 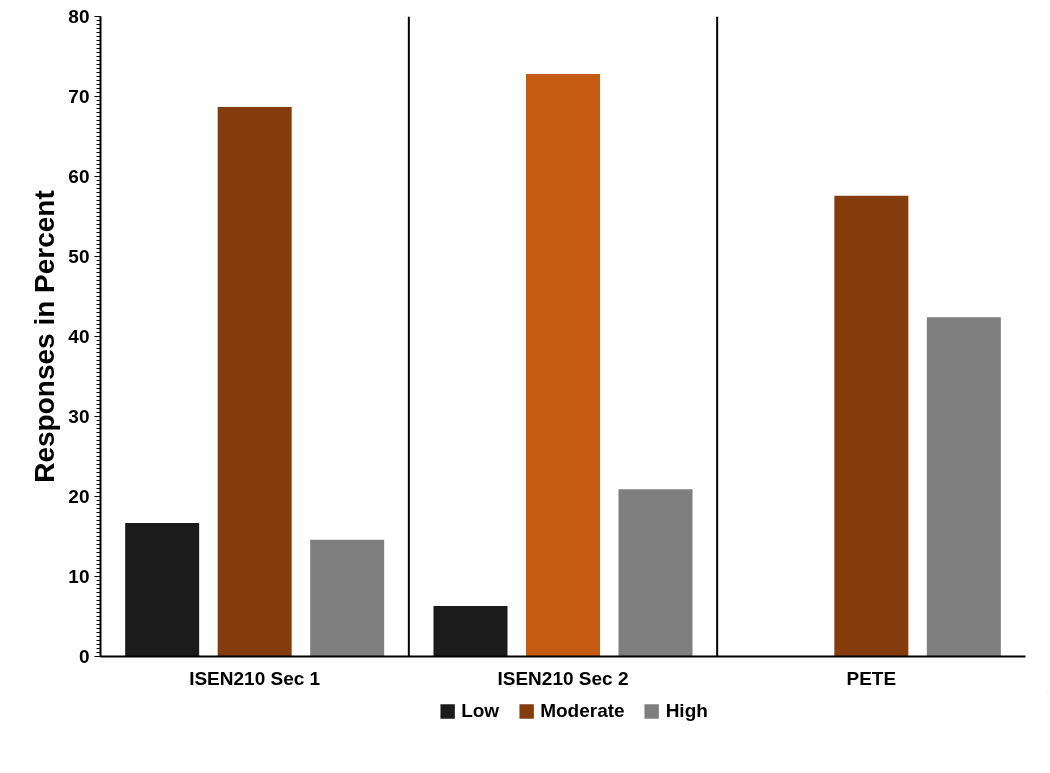 What do you see at coordinates (79, 256) in the screenshot?
I see `y-tick-label: 50` at bounding box center [79, 256].